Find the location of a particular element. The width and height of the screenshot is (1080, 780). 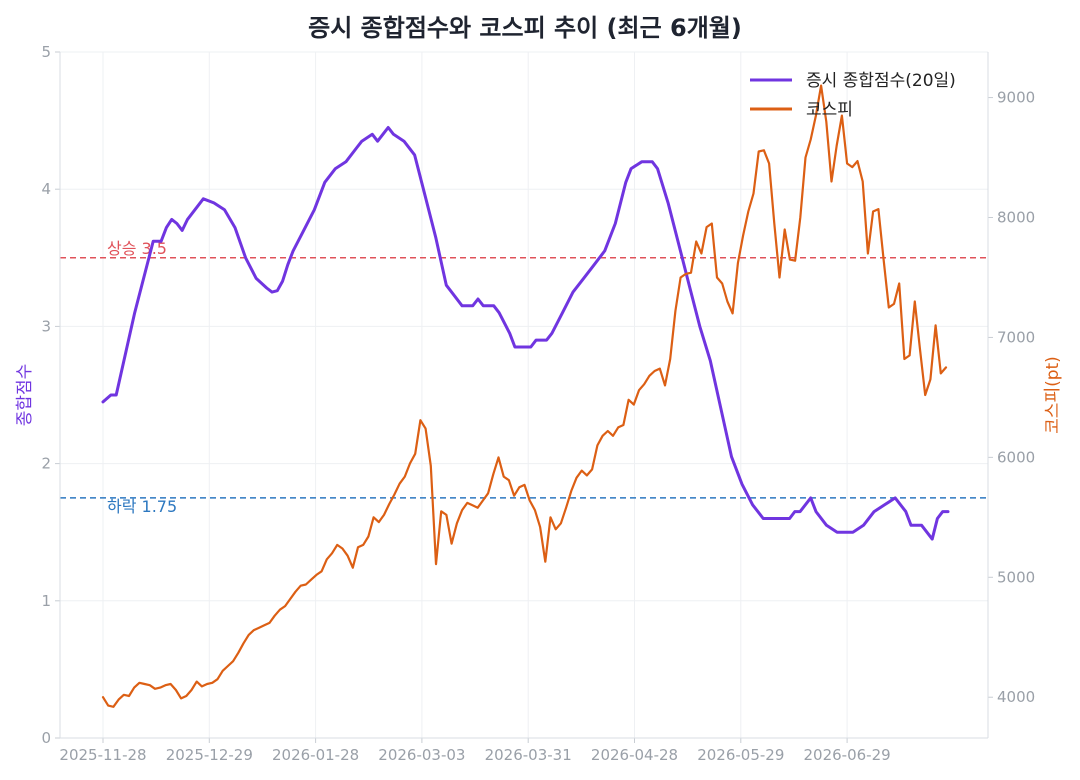

left-tick-label-0: 0 is located at coordinates (46, 738).